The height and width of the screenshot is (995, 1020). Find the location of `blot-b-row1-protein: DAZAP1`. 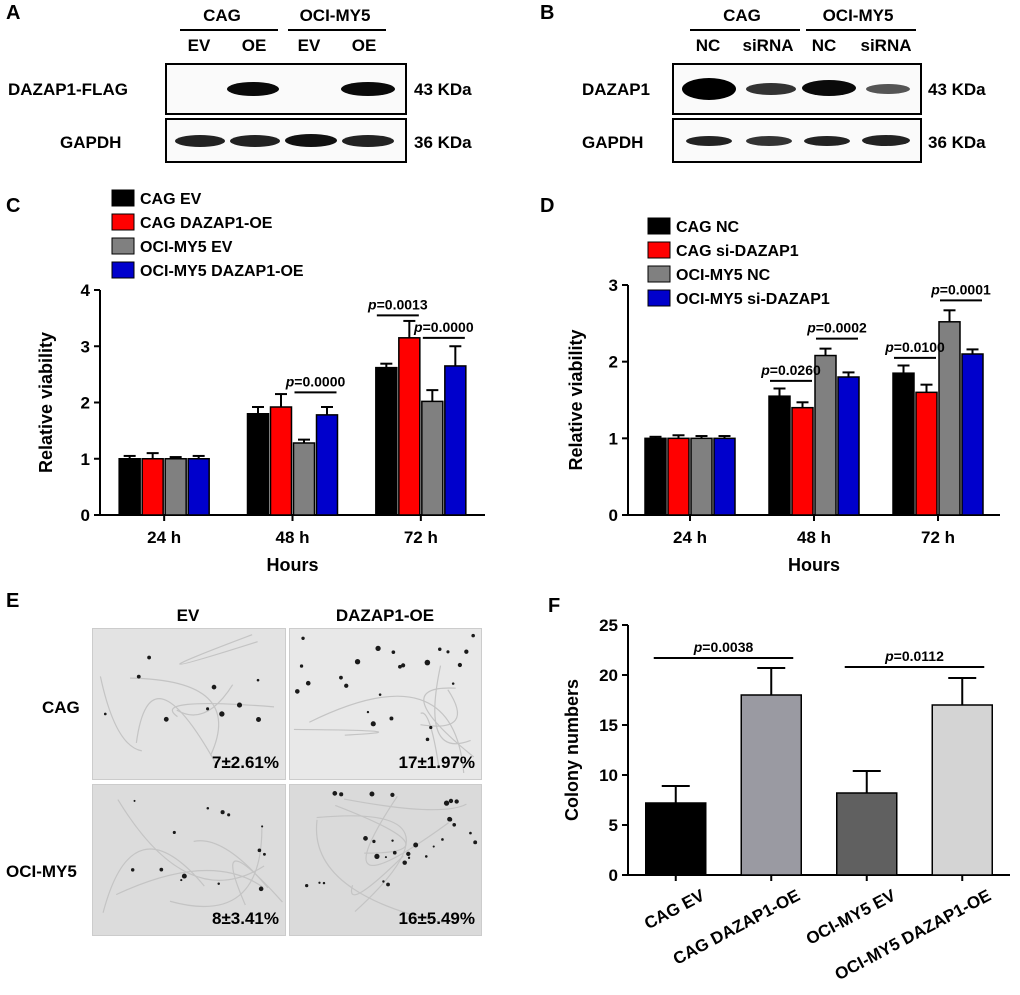

blot-b-row1-protein: DAZAP1 is located at coordinates (616, 89).